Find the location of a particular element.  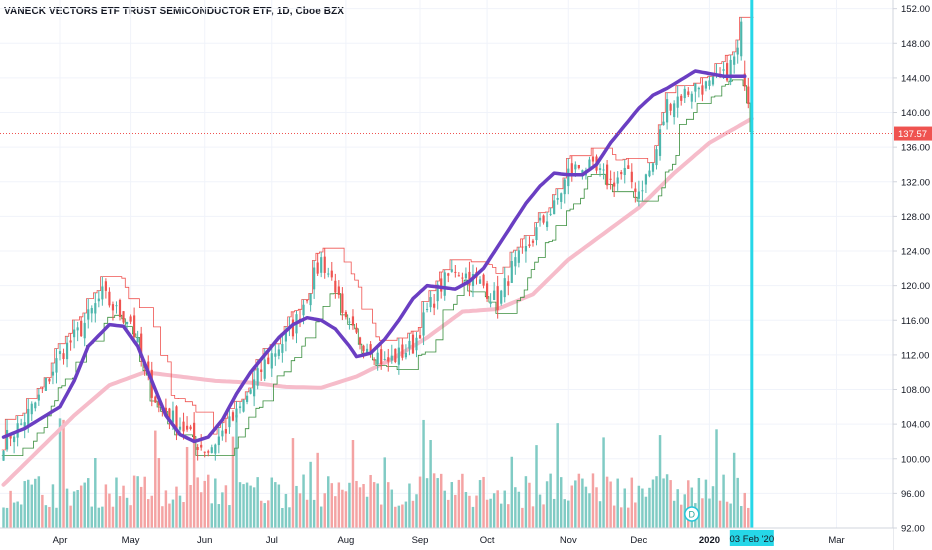

x-tick-label: Apr is located at coordinates (60, 540).